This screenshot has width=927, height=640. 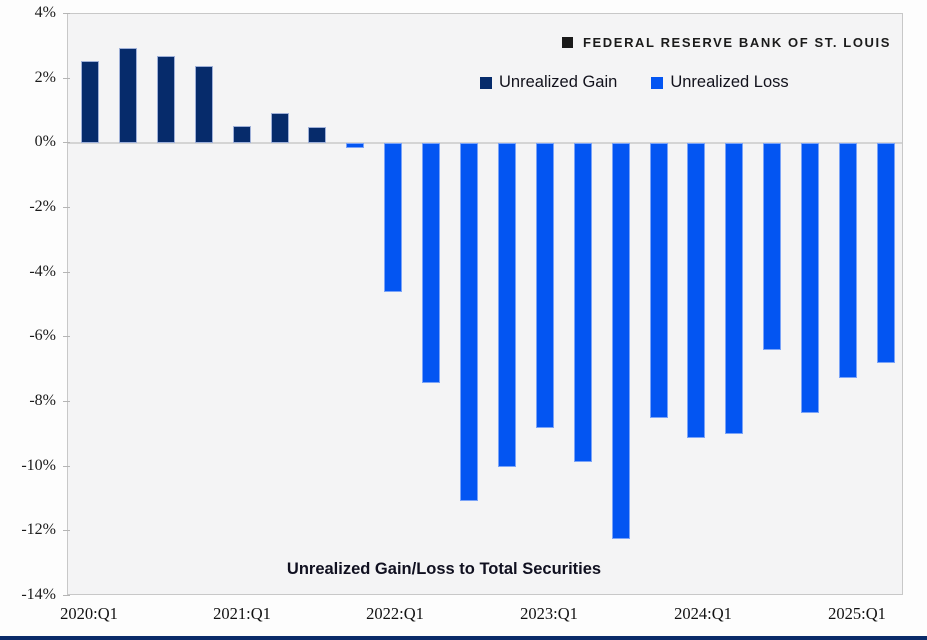 I want to click on bar-2021:Q1, so click(x=241, y=134).